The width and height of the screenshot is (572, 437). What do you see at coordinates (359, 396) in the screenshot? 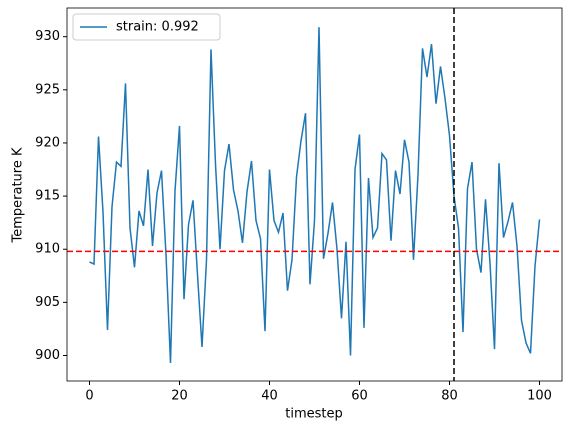
I see `x-tick-label: 60` at bounding box center [359, 396].